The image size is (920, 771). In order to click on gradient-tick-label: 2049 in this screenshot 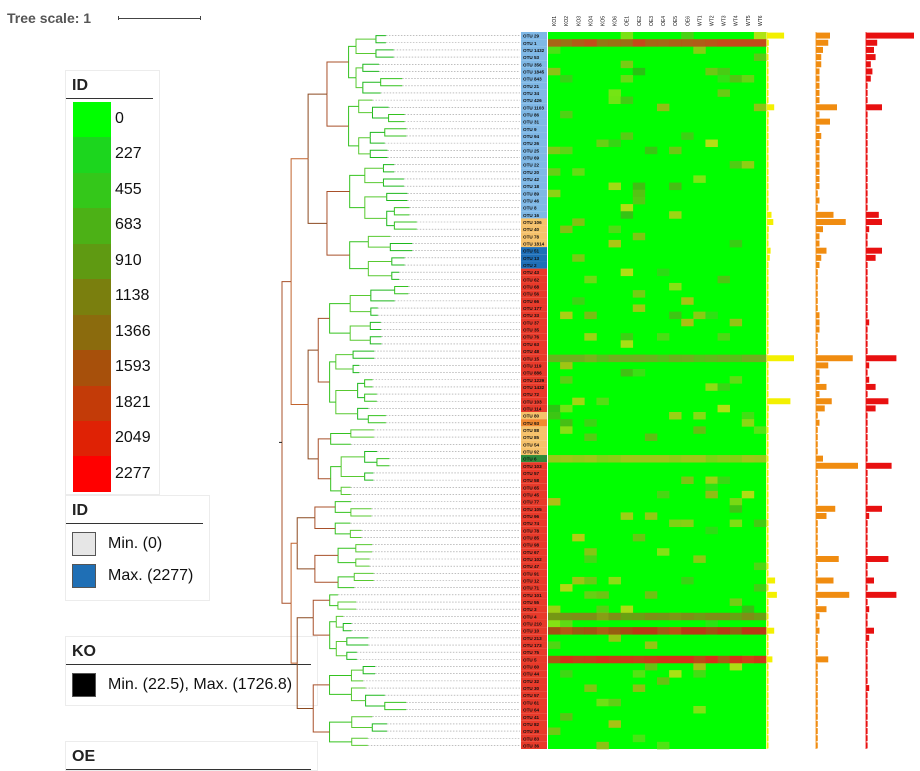, I will do `click(133, 438)`.